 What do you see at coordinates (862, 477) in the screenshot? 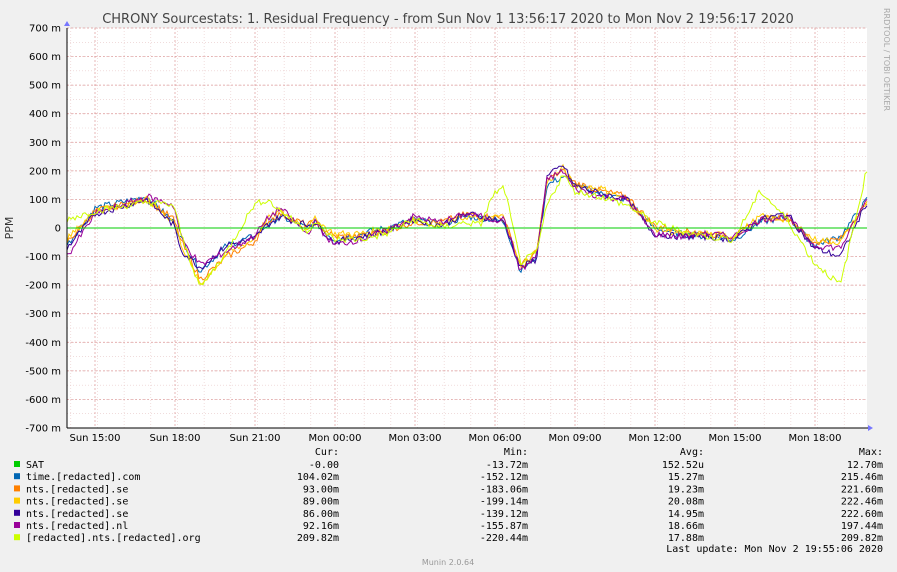
I see `legend-value: 215.46m` at bounding box center [862, 477].